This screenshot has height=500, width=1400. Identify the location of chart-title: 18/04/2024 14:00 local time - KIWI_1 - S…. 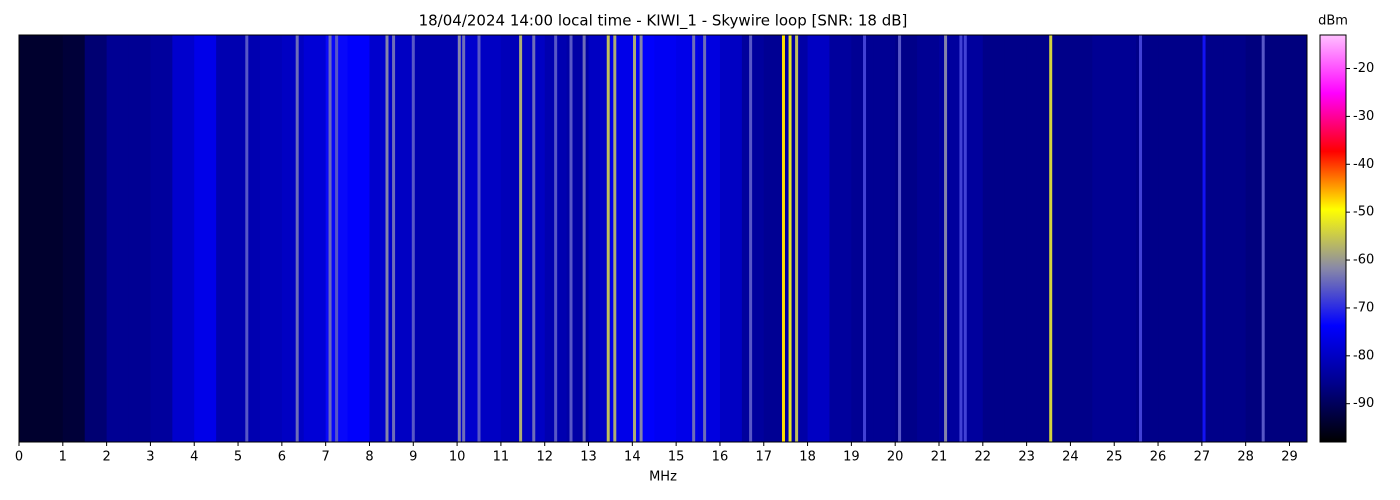
(663, 21).